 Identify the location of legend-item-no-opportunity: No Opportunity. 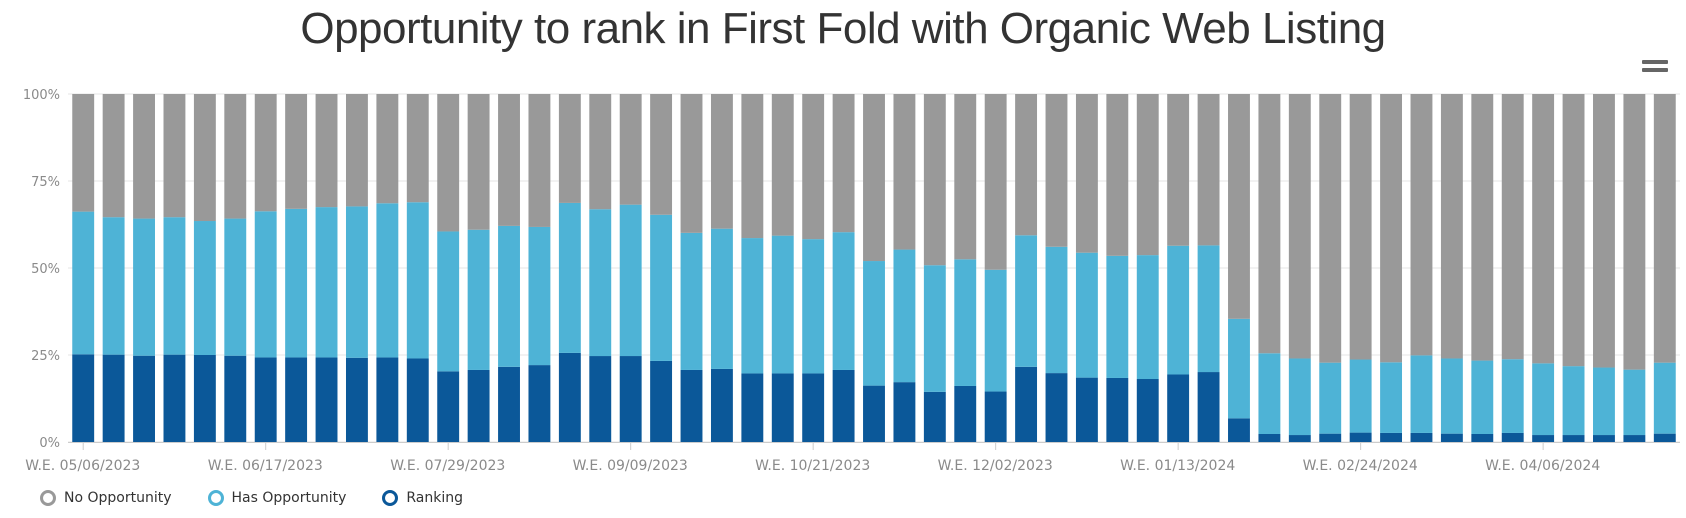
(106, 498).